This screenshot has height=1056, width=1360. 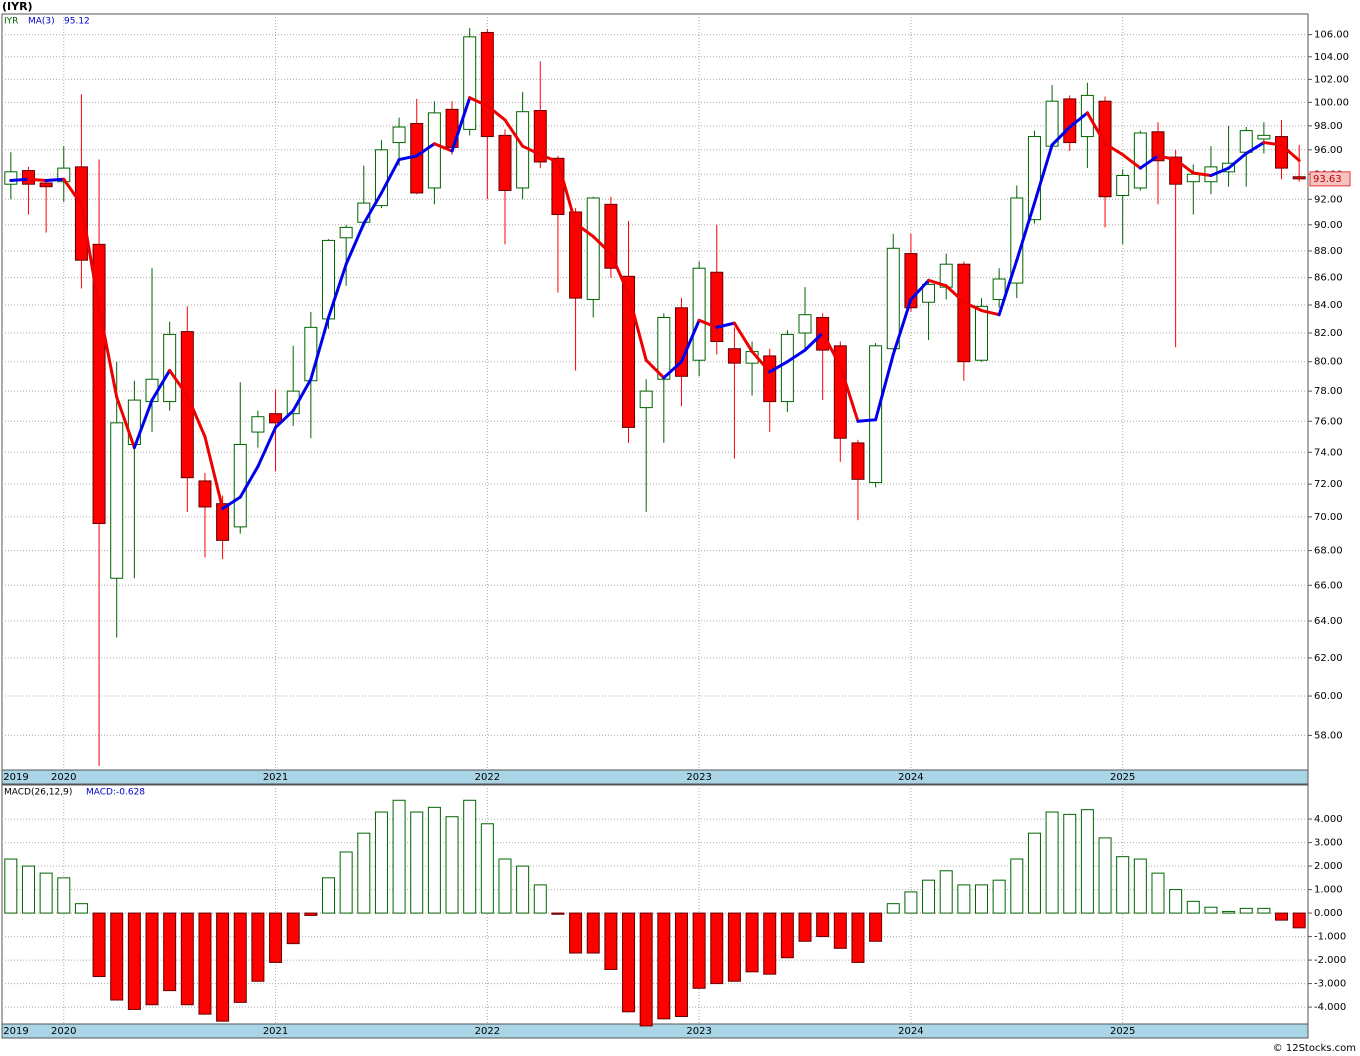 What do you see at coordinates (17, 6) in the screenshot?
I see `chart-title: (IYR)` at bounding box center [17, 6].